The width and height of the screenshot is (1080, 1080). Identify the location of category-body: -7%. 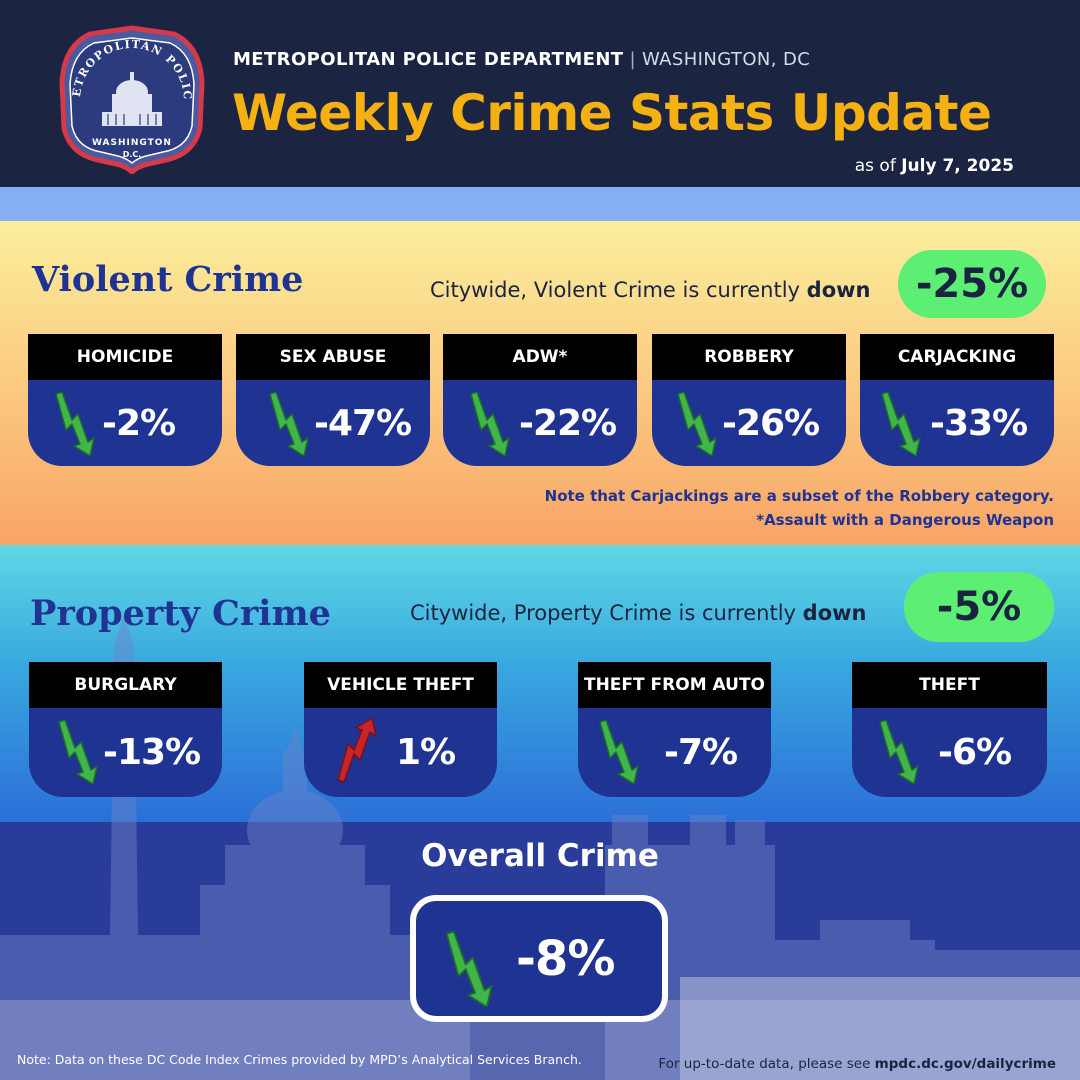
(674, 752).